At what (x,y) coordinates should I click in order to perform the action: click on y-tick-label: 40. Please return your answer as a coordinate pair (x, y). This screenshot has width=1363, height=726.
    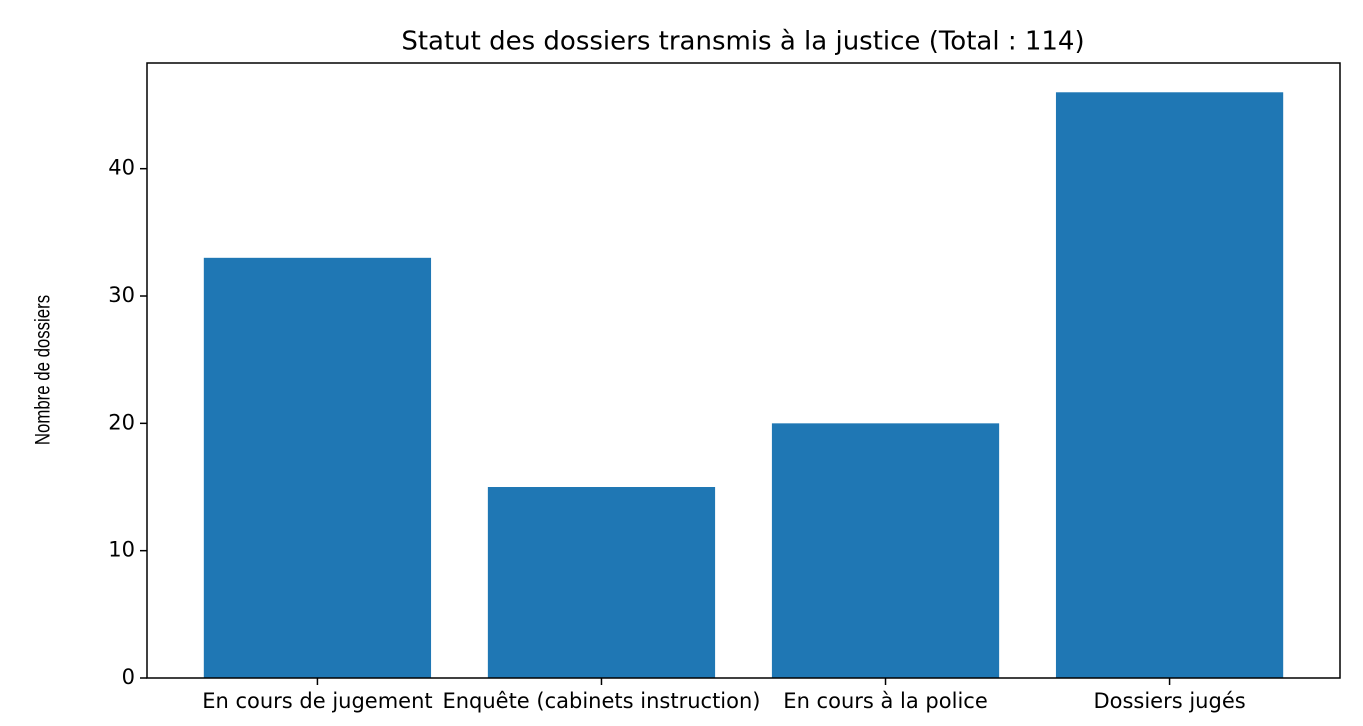
    Looking at the image, I should click on (121, 168).